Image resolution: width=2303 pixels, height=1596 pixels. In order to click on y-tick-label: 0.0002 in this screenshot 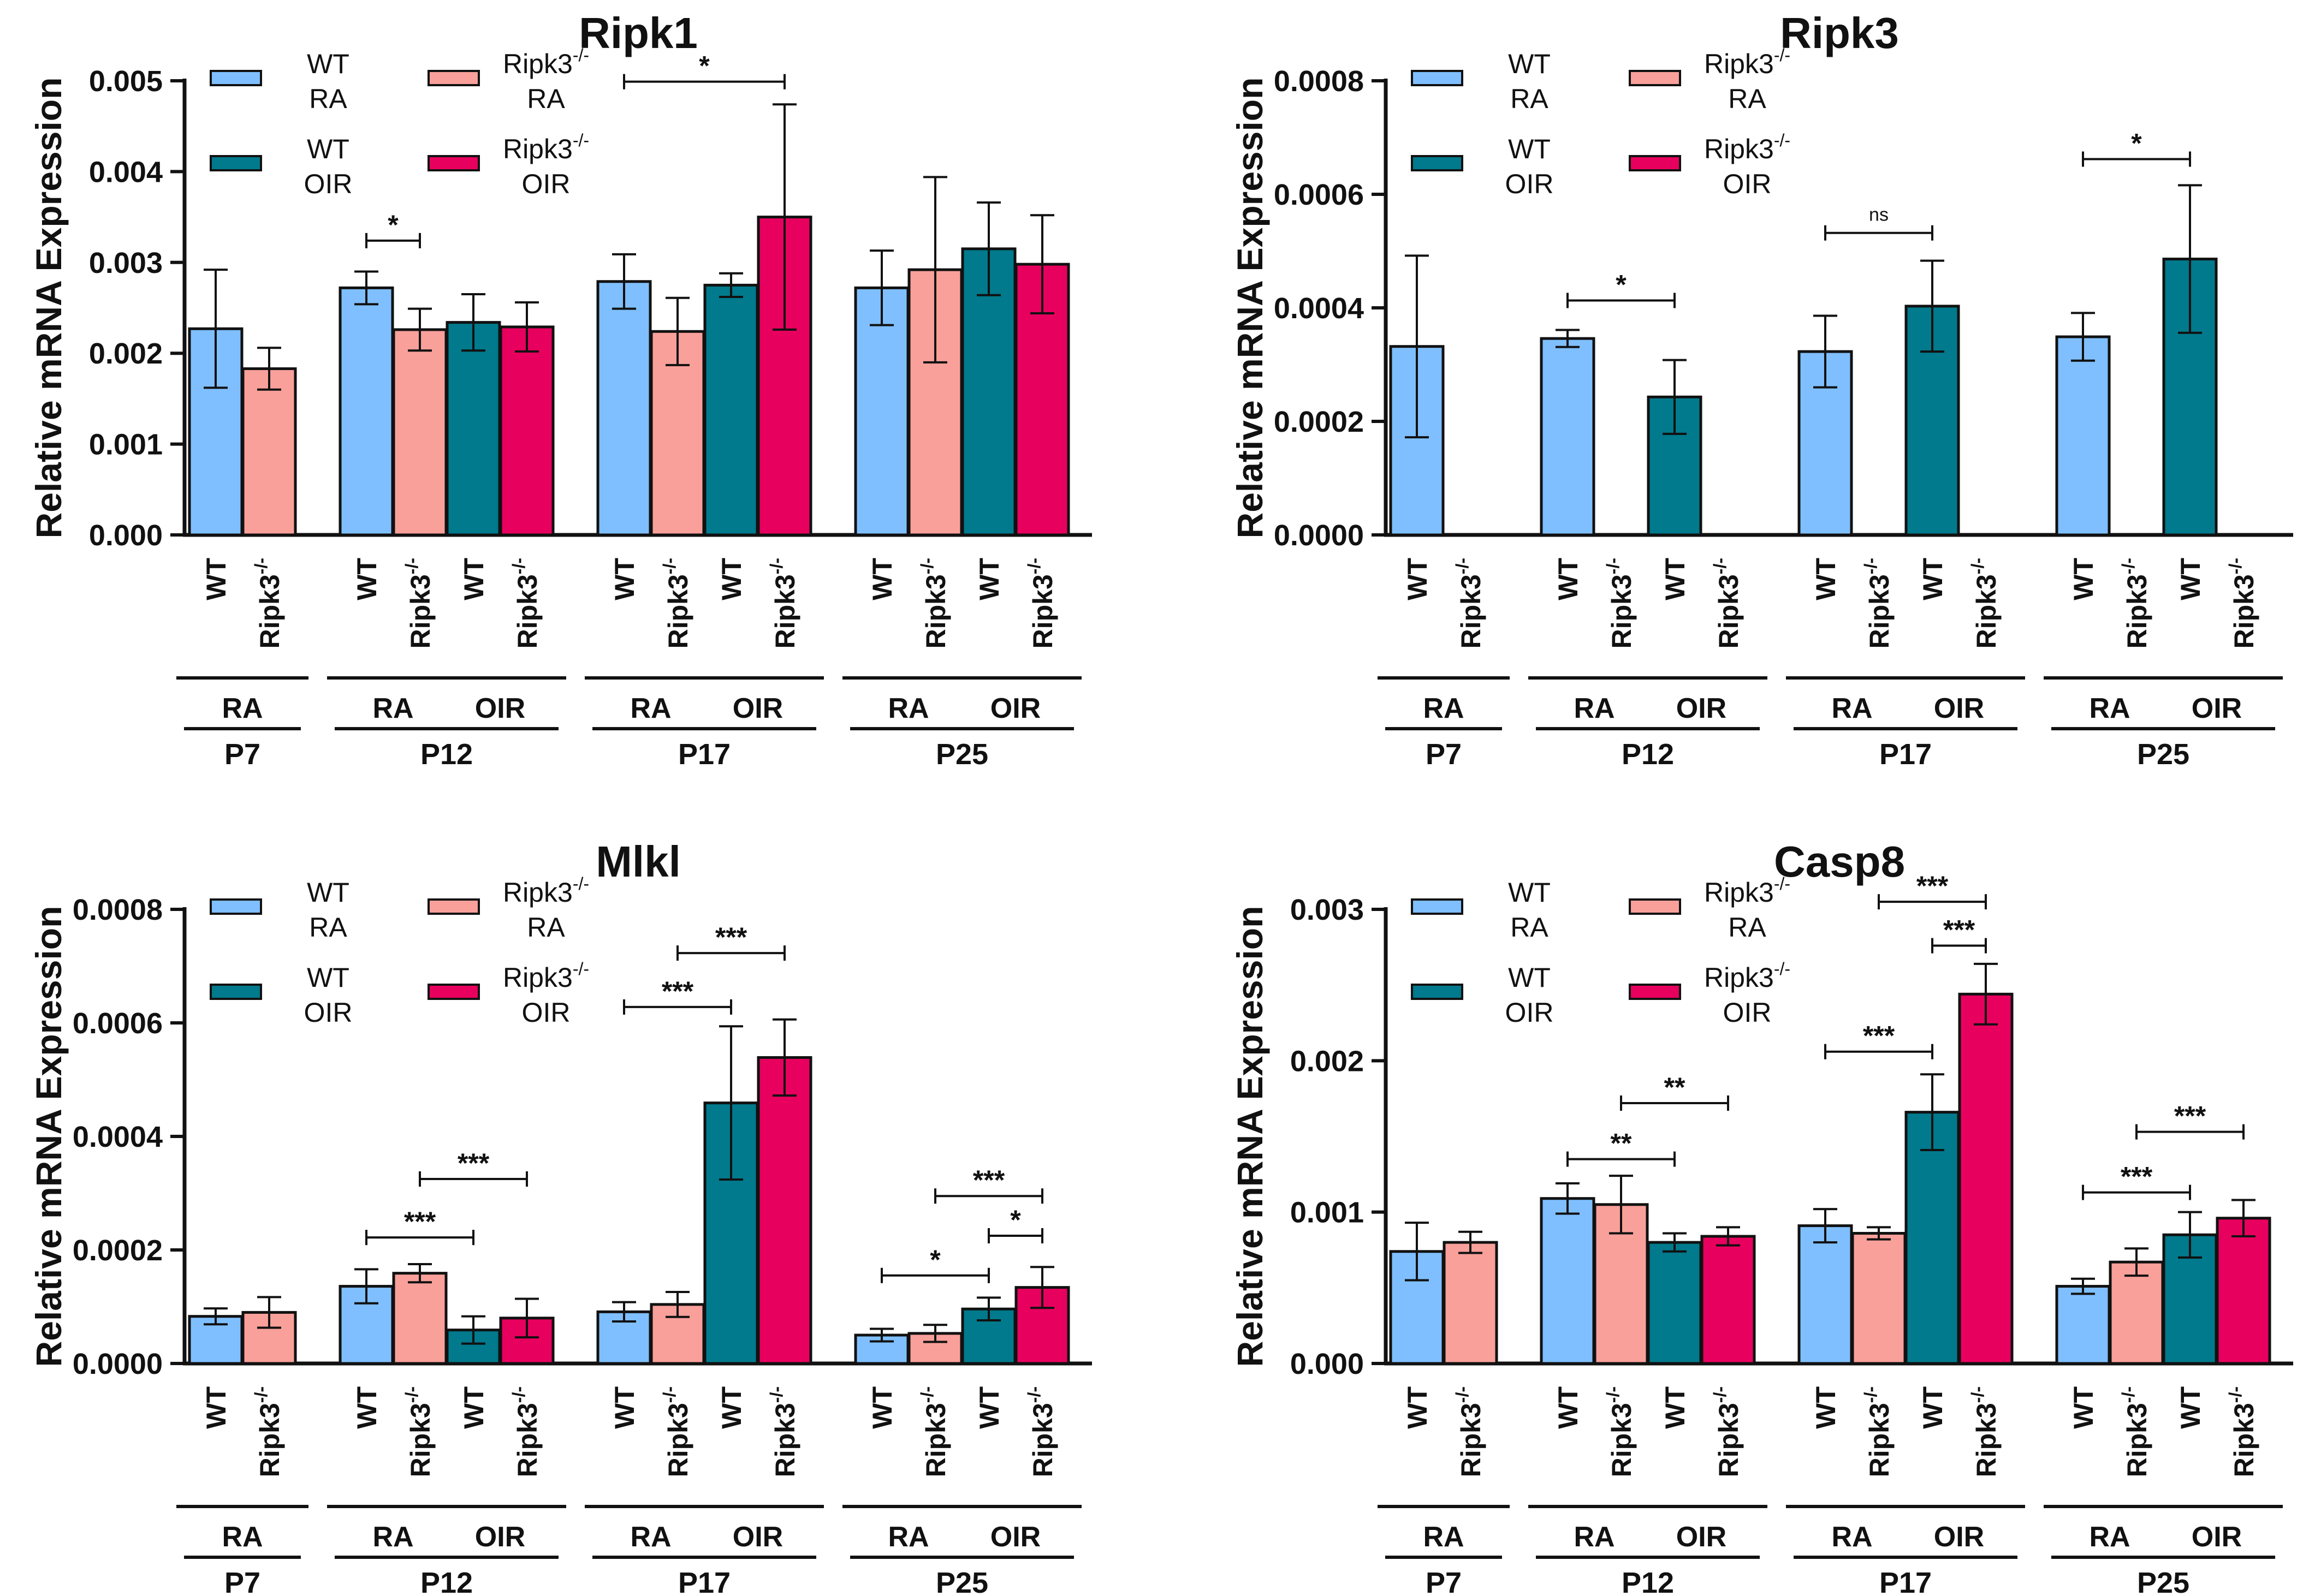, I will do `click(1319, 422)`.